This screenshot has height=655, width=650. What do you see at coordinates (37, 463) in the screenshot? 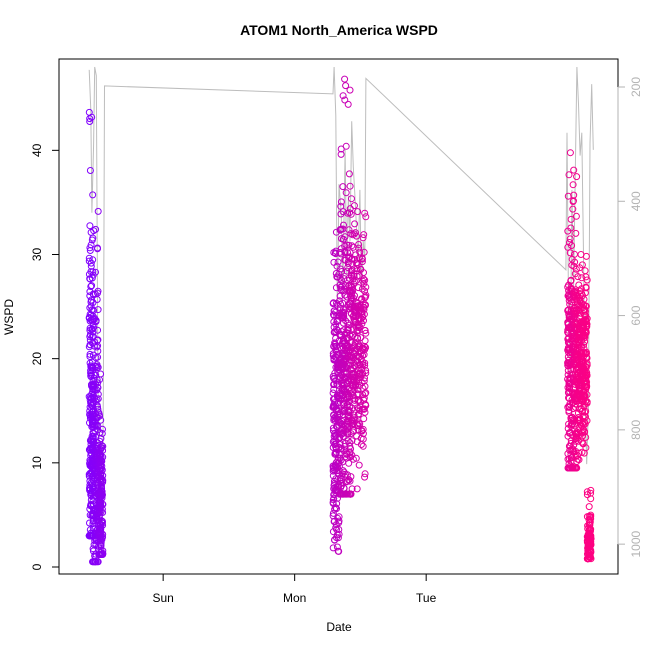
I see `y-tick-label: 10` at bounding box center [37, 463].